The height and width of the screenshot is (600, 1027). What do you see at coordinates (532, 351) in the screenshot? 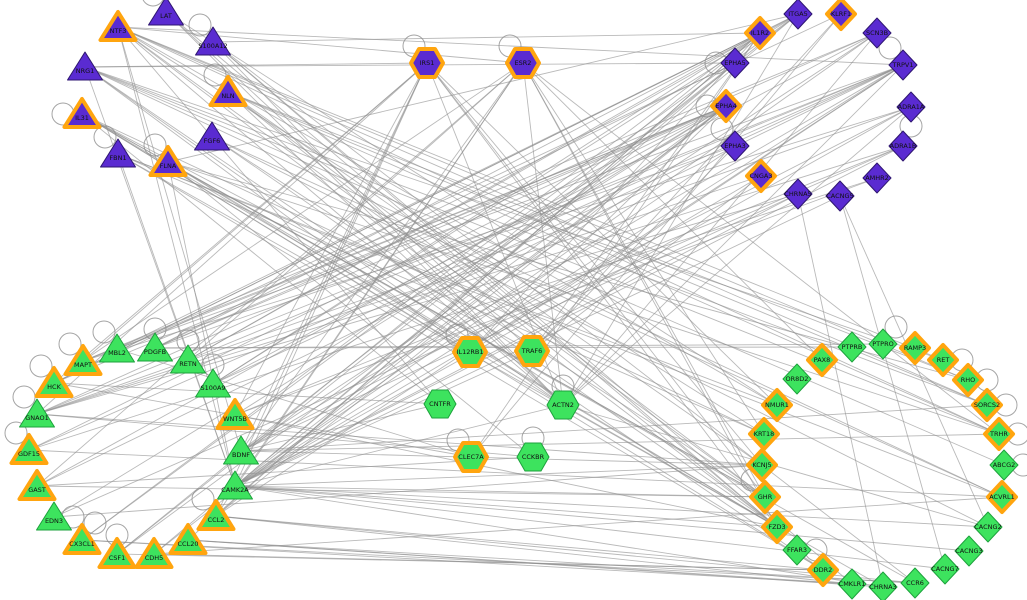
I see `node-TRAF6` at bounding box center [532, 351].